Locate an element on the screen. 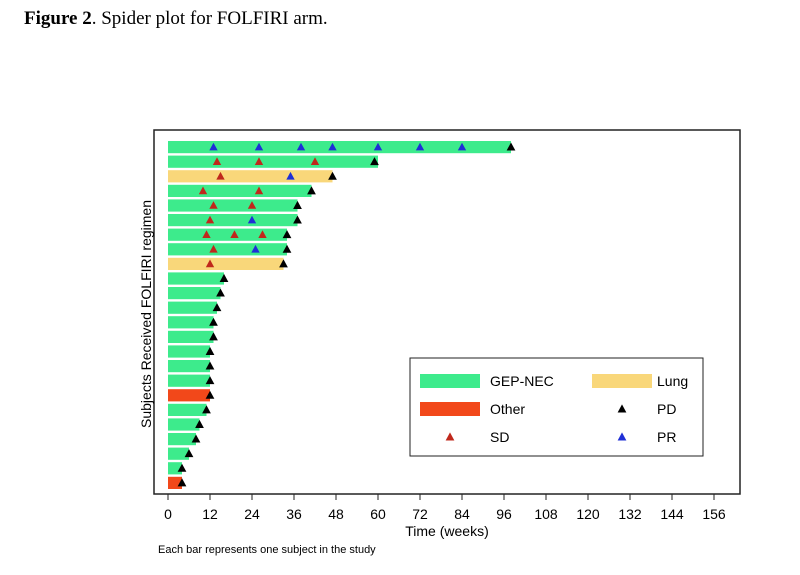  figure-label: Figure 2 is located at coordinates (58, 18).